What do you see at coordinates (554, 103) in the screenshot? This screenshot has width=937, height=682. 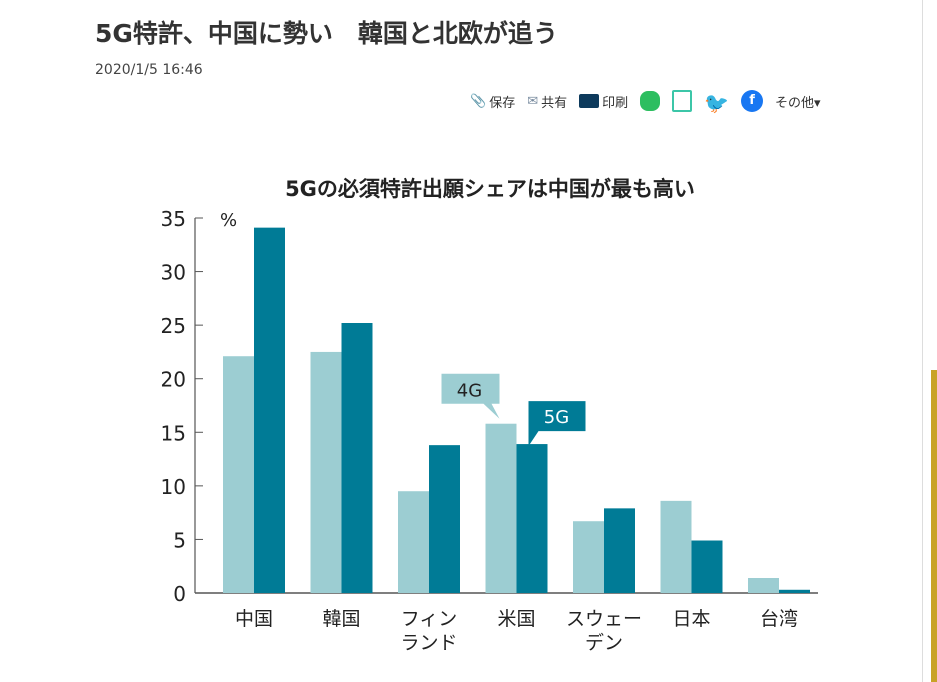 I see `share-label: 共有` at bounding box center [554, 103].